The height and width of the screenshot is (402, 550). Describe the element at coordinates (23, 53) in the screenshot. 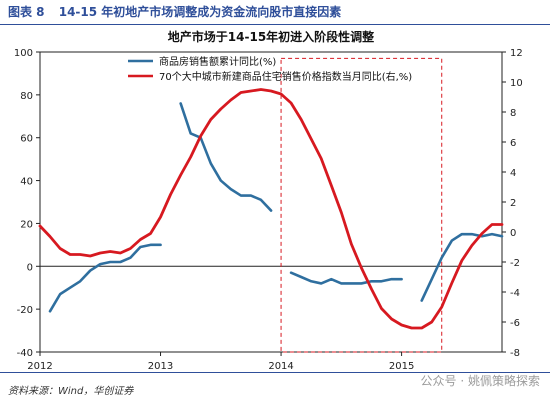

I see `left-y-tick-label: 100` at that location.